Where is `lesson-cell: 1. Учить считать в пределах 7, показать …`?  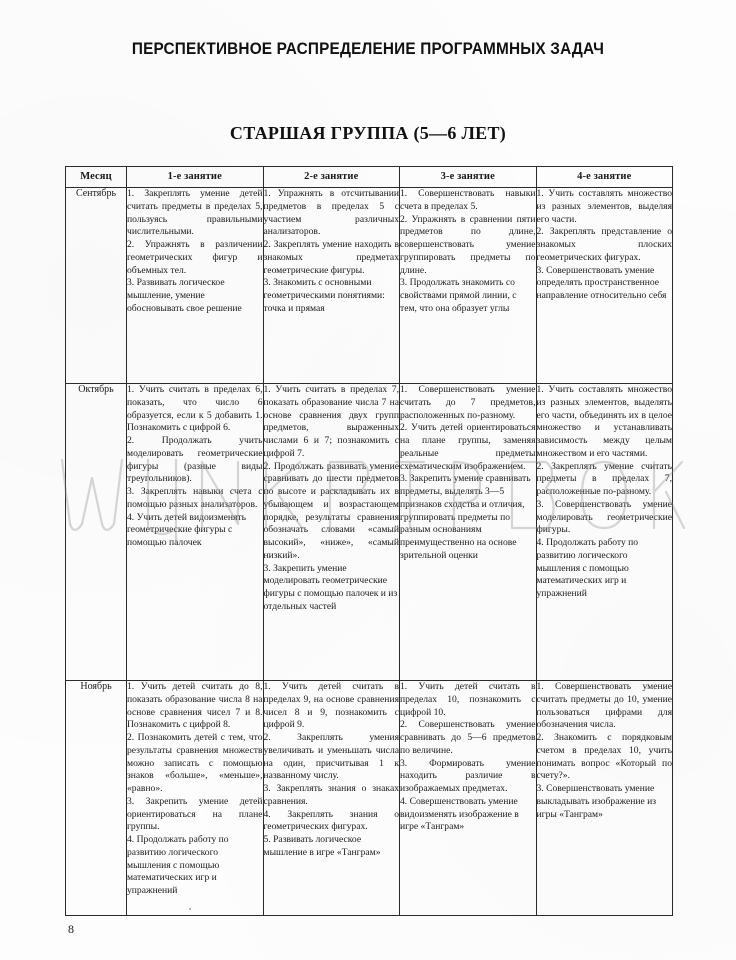
lesson-cell: 1. Учить считать в пределах 7, показать … is located at coordinates (331, 532).